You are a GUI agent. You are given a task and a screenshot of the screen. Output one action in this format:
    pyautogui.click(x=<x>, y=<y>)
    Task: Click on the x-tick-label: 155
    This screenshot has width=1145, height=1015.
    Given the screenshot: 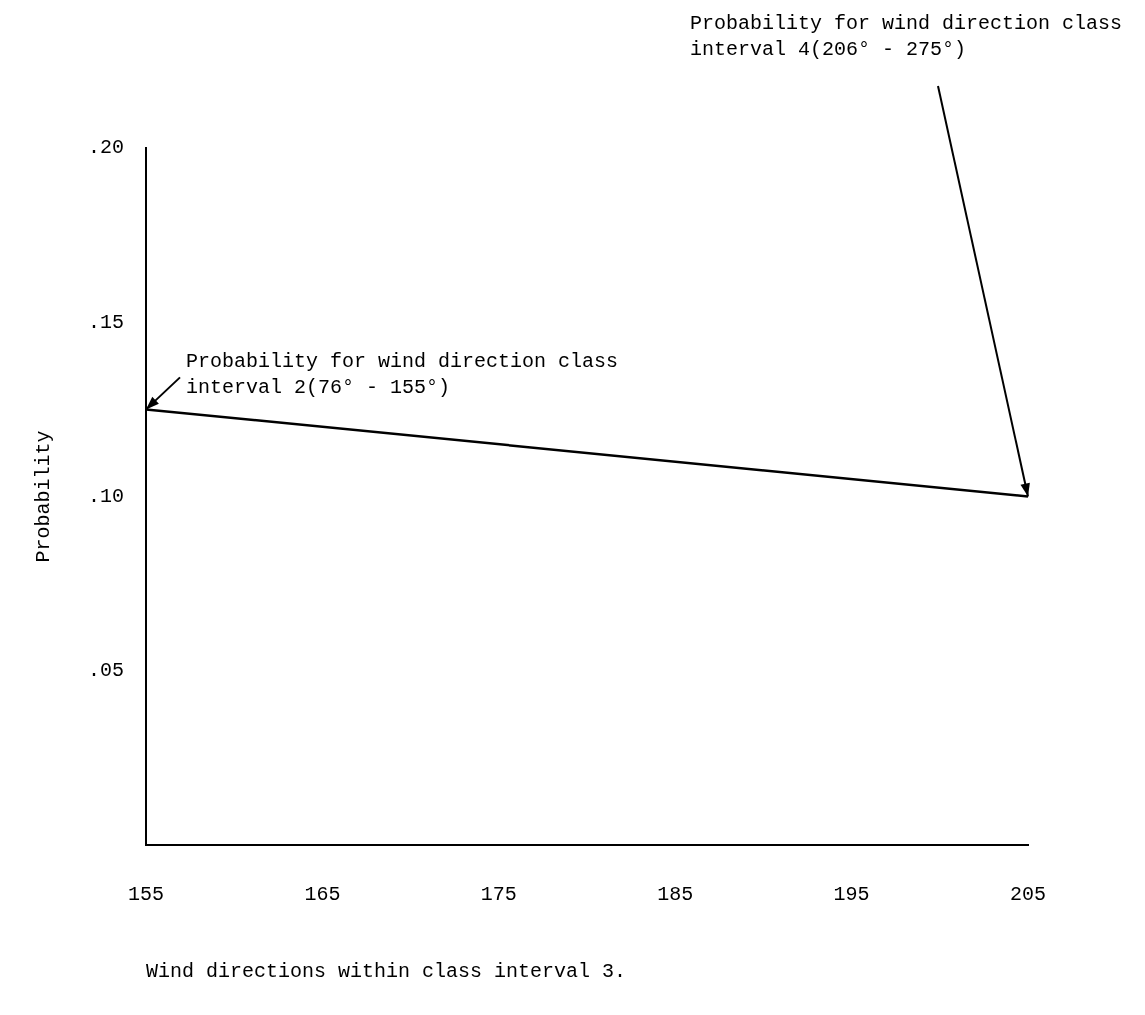 What is the action you would take?
    pyautogui.click(x=146, y=895)
    